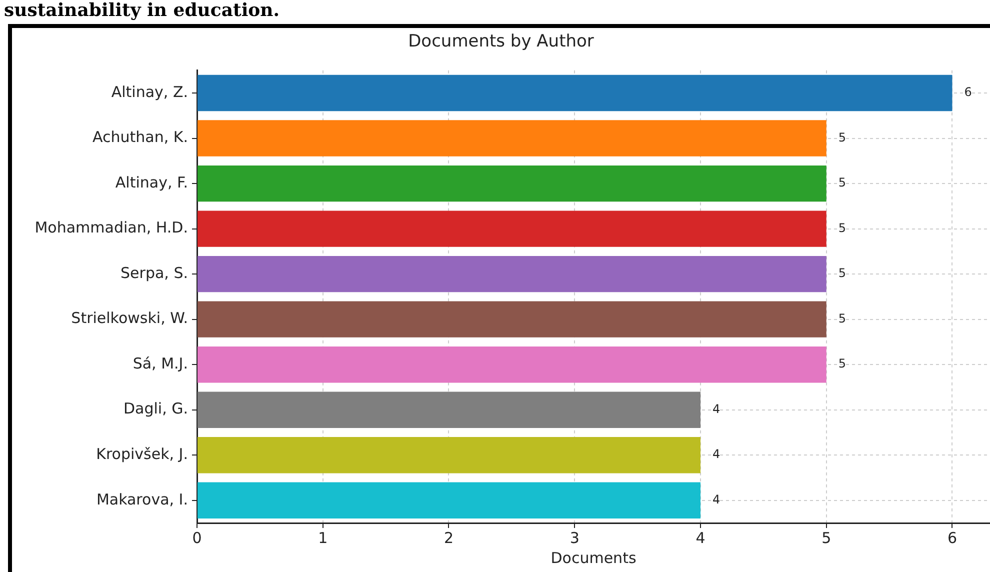 This screenshot has width=990, height=572. What do you see at coordinates (142, 499) in the screenshot?
I see `y-tick-label: Makarova, I.` at bounding box center [142, 499].